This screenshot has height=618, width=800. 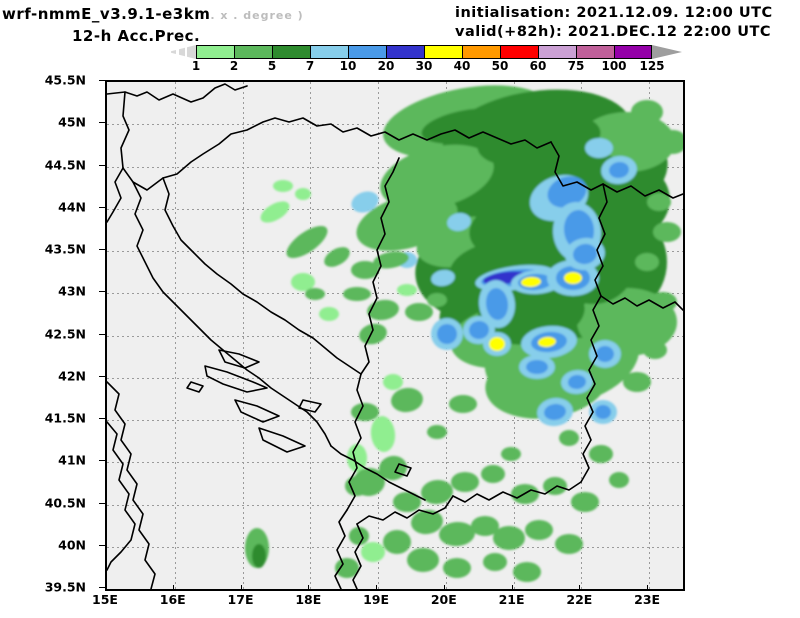 I want to click on x-axis-label-18E: 18E, so click(x=308, y=599).